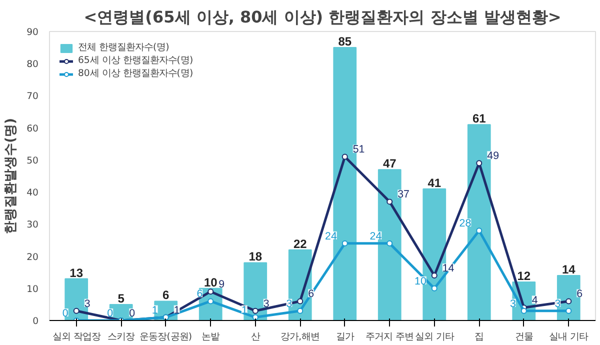 Image resolution: width=600 pixels, height=345 pixels. I want to click on x-tick-label: 논밭, so click(211, 337).